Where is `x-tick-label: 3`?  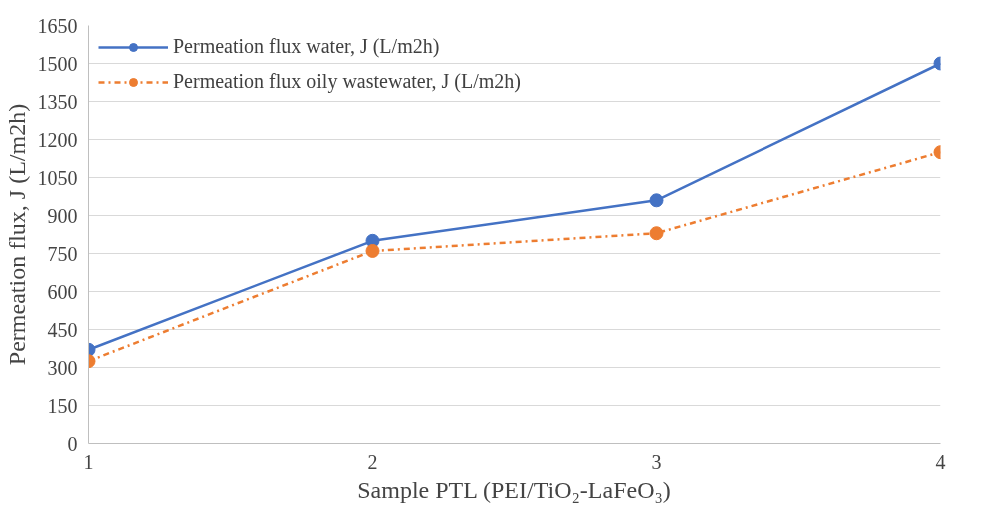
x-tick-label: 3 is located at coordinates (656, 461).